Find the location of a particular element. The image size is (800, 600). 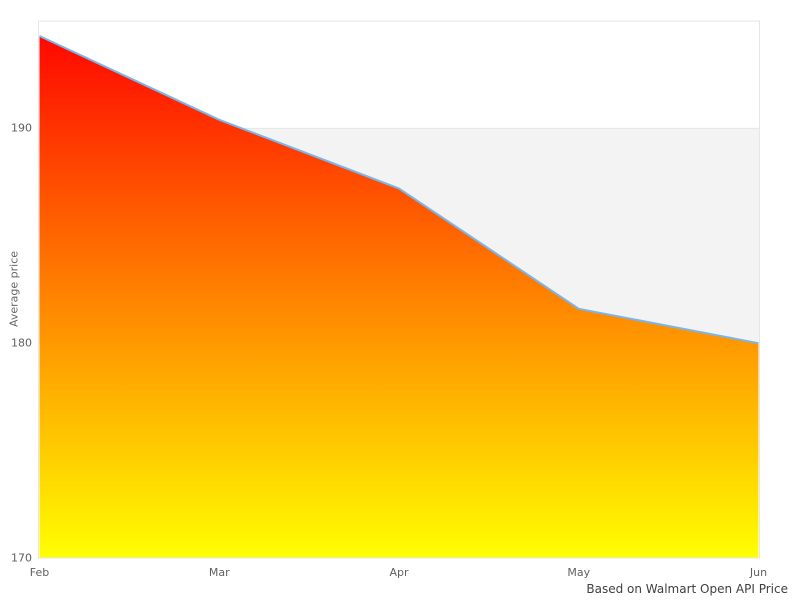

x-tick-label-feb: Feb is located at coordinates (39, 572).